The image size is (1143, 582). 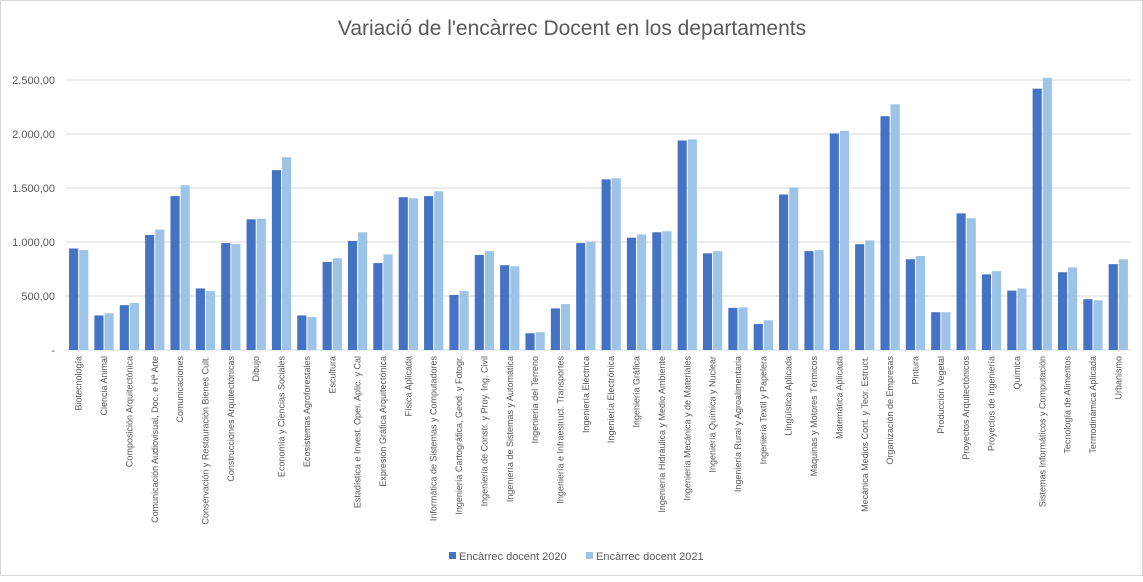 I want to click on x-tick-label: Ingeniería del Terreno, so click(x=535, y=399).